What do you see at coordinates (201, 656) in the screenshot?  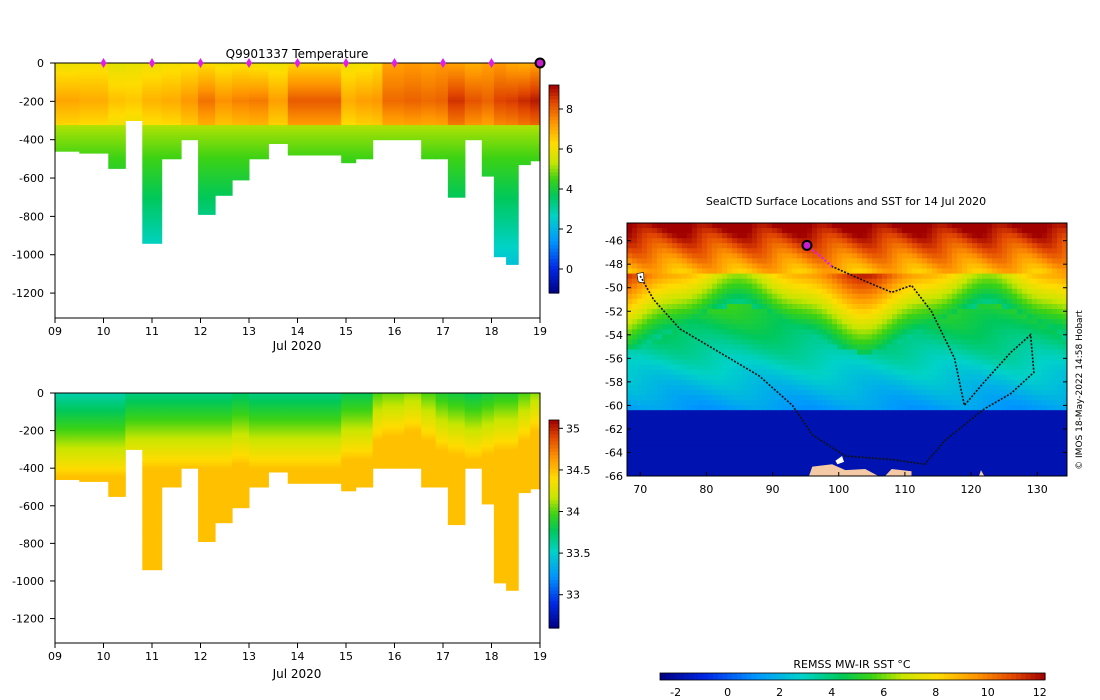 I see `x-tick-label: 12` at bounding box center [201, 656].